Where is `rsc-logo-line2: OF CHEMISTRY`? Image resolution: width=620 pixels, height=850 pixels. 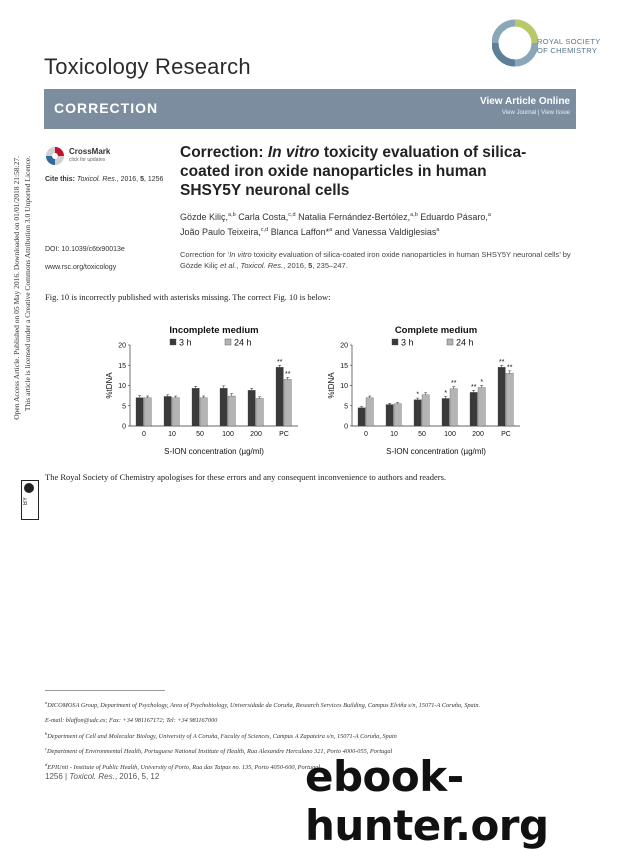
rsc-logo-line2: OF CHEMISTRY is located at coordinates (567, 50).